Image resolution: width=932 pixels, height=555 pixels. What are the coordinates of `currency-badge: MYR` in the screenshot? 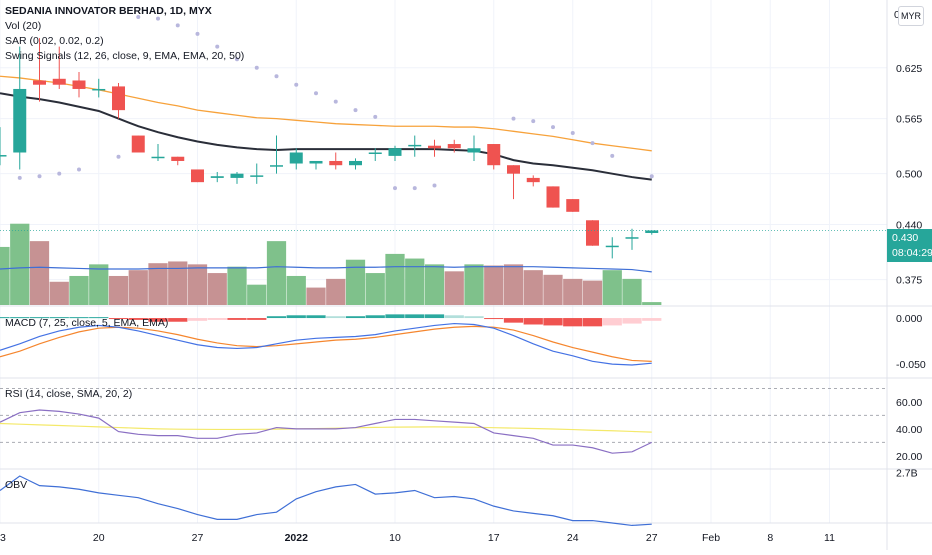 It's located at (911, 16).